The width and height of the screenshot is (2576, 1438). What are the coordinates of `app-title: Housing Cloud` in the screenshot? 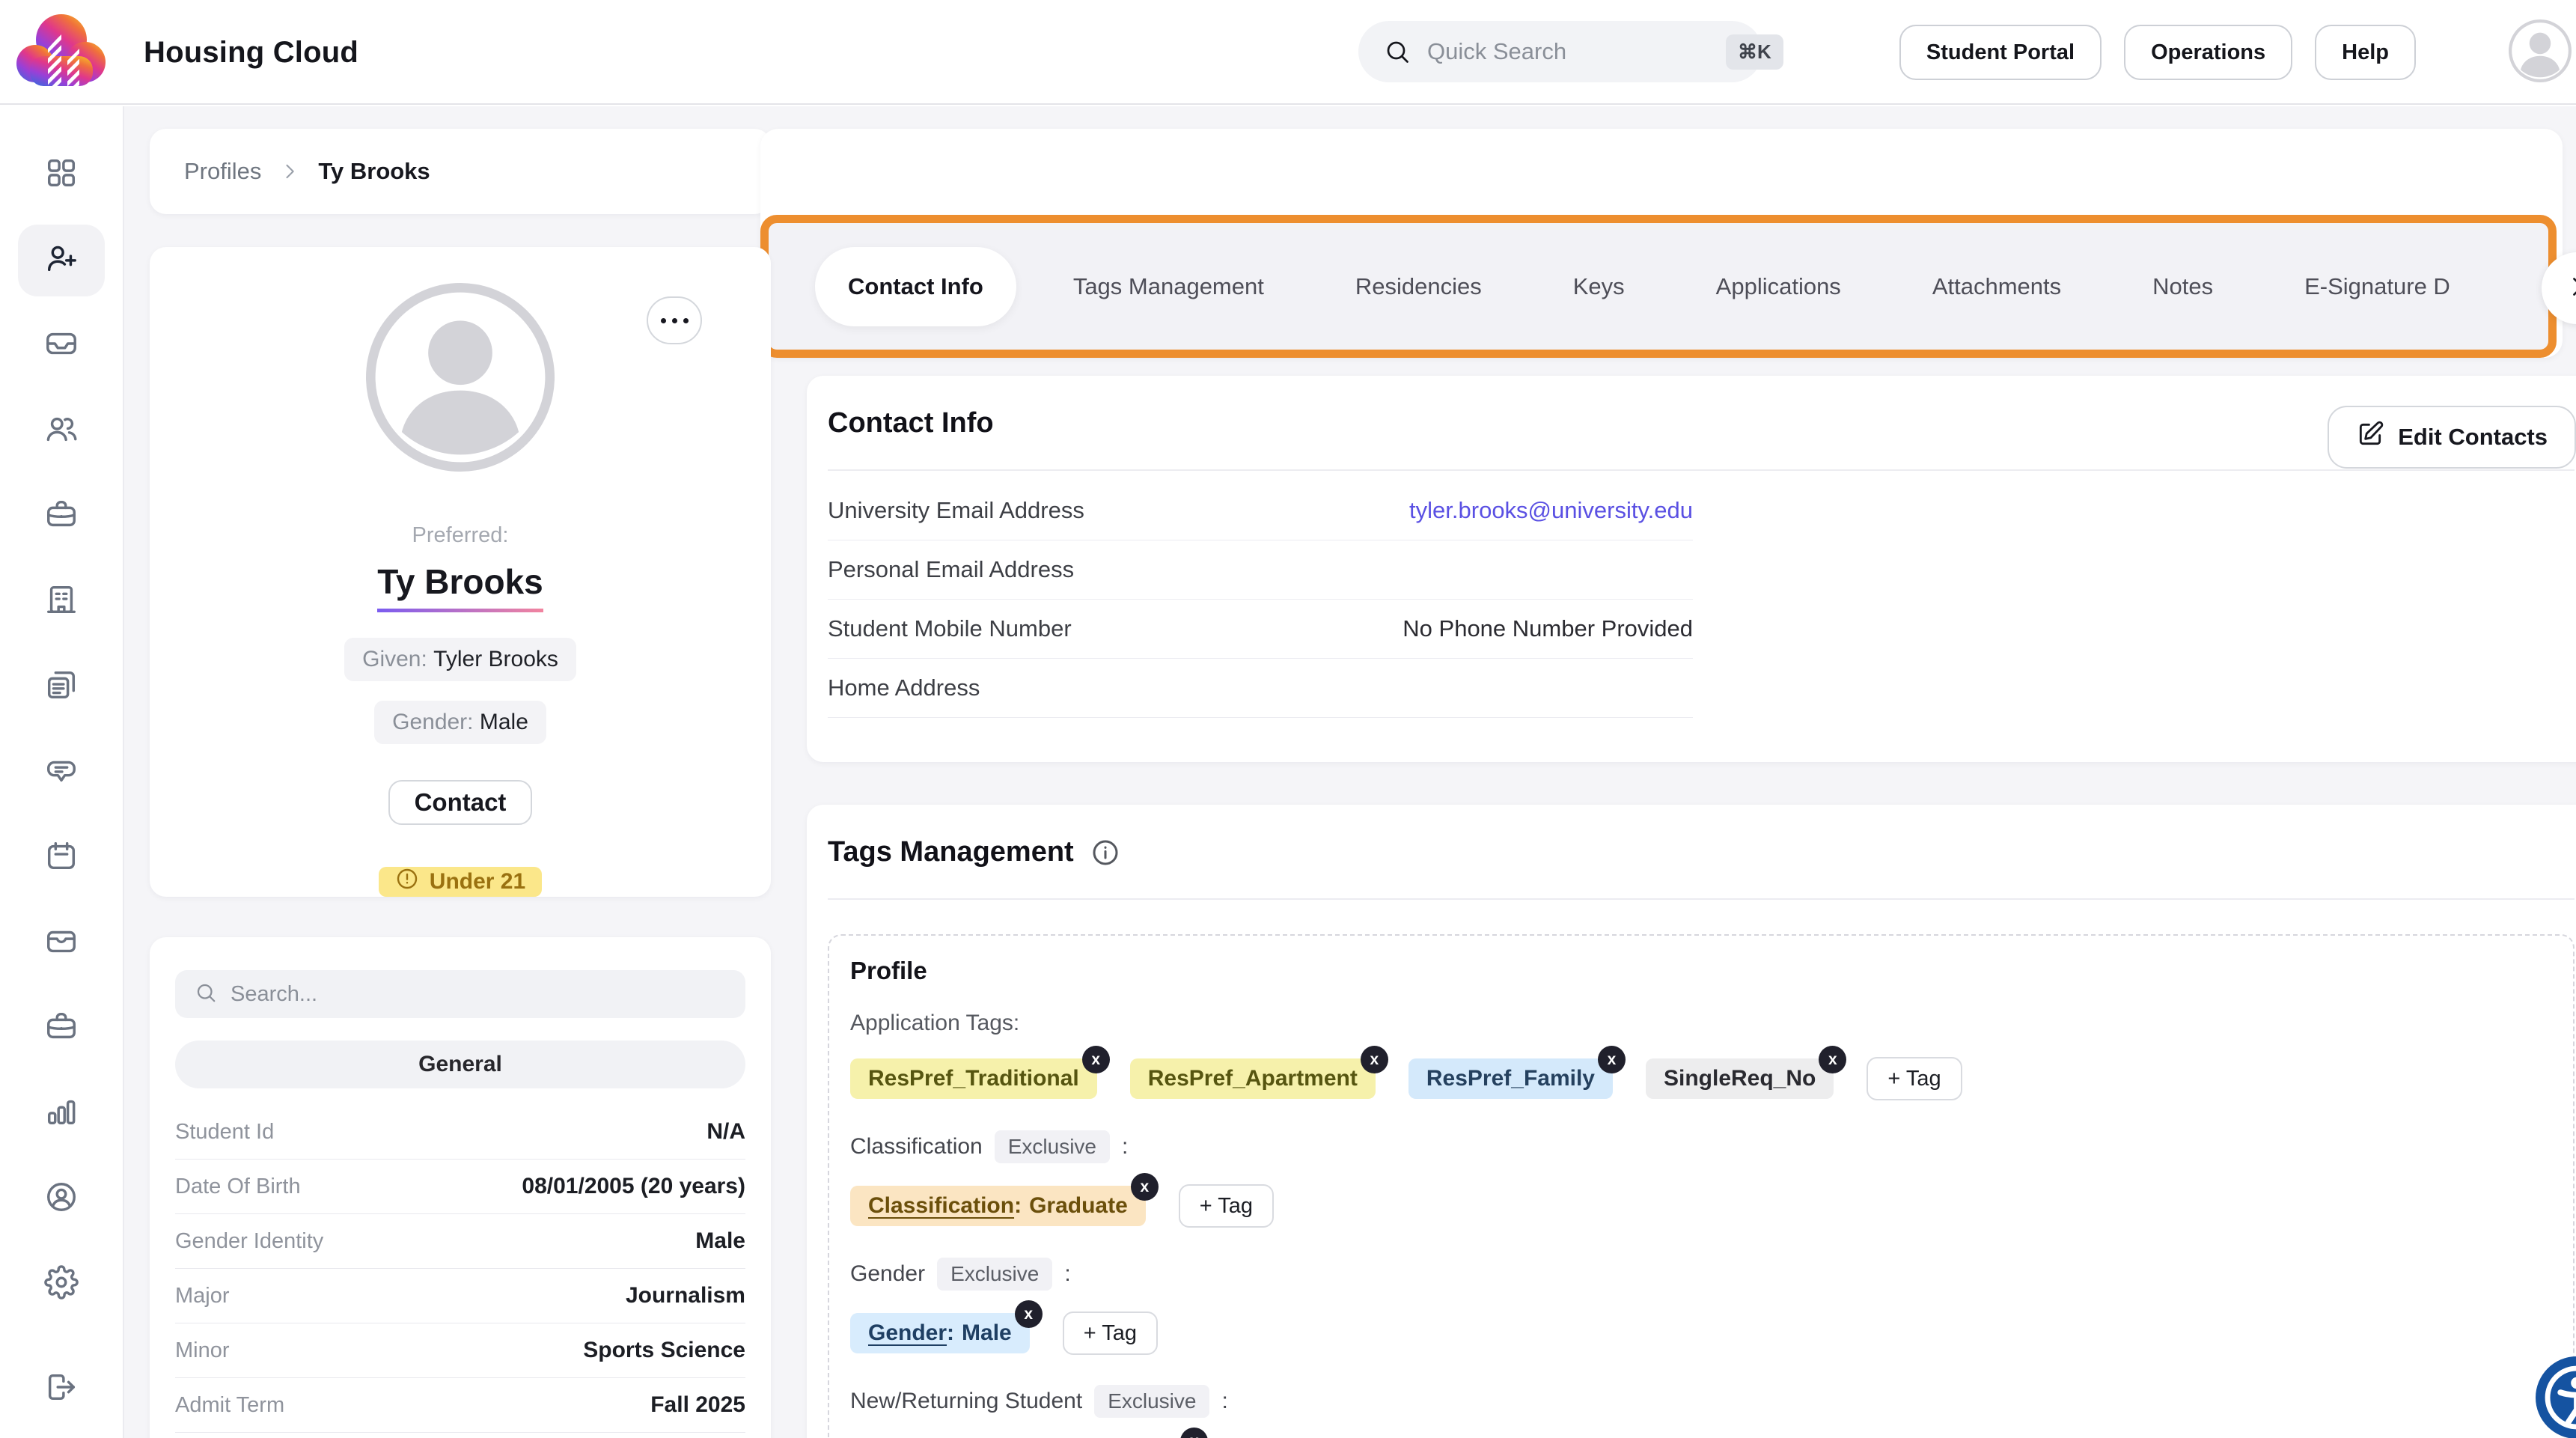 It's located at (251, 52).